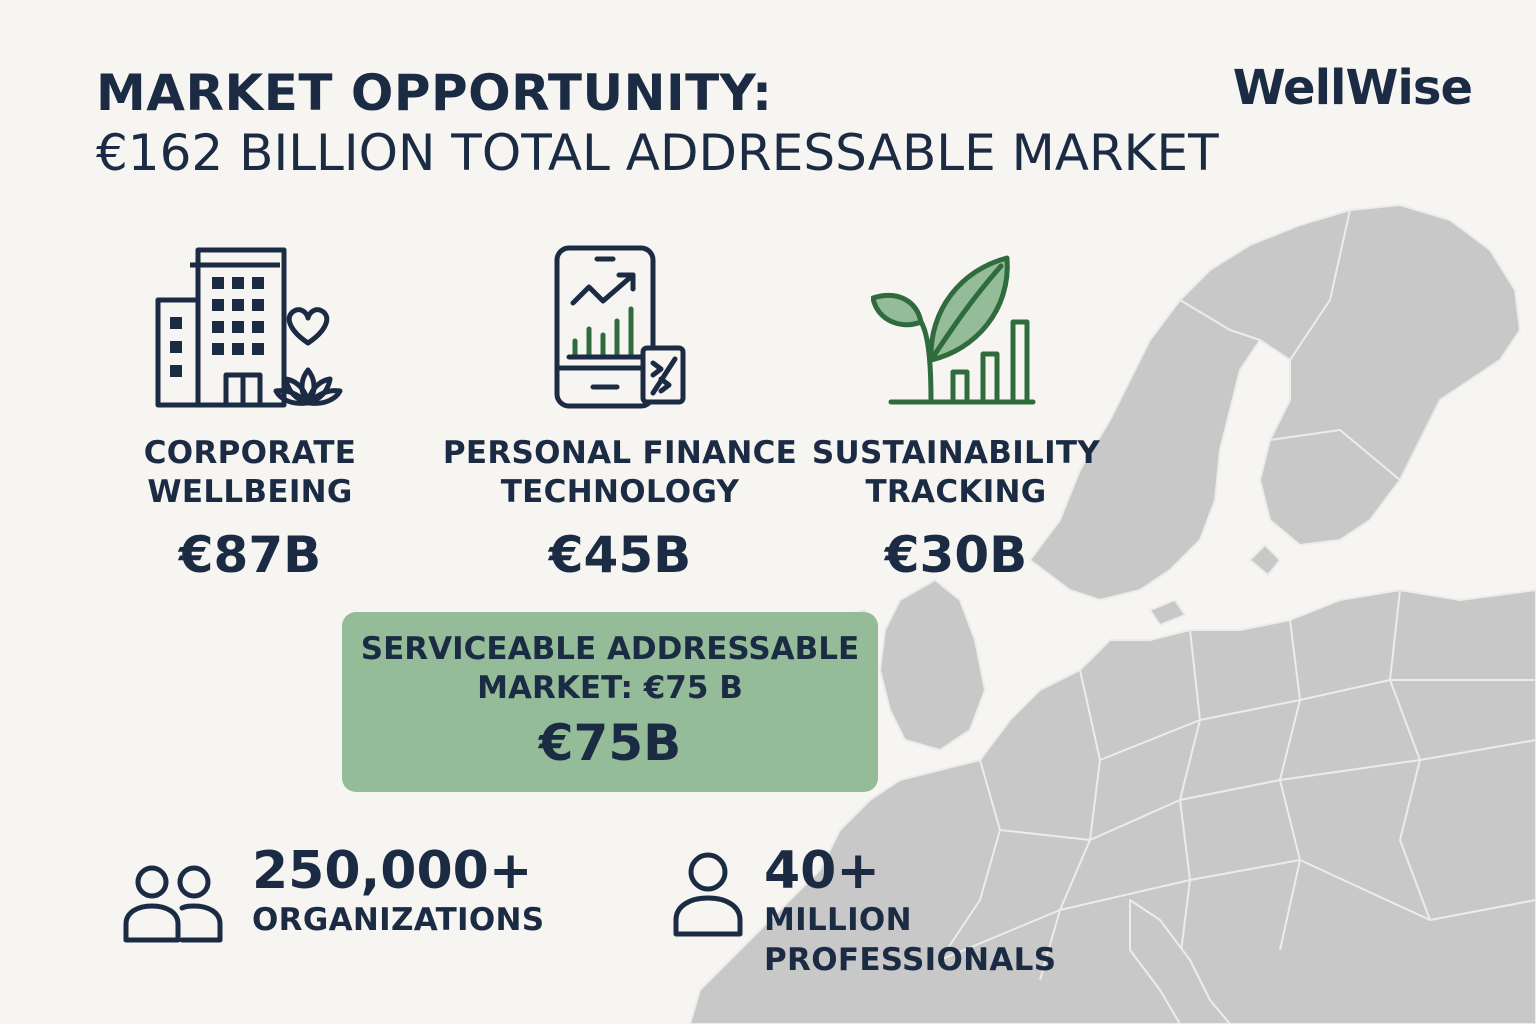 The image size is (1536, 1024). Describe the element at coordinates (434, 93) in the screenshot. I see `page-title: MARKET OPPORTUNITY:` at that location.